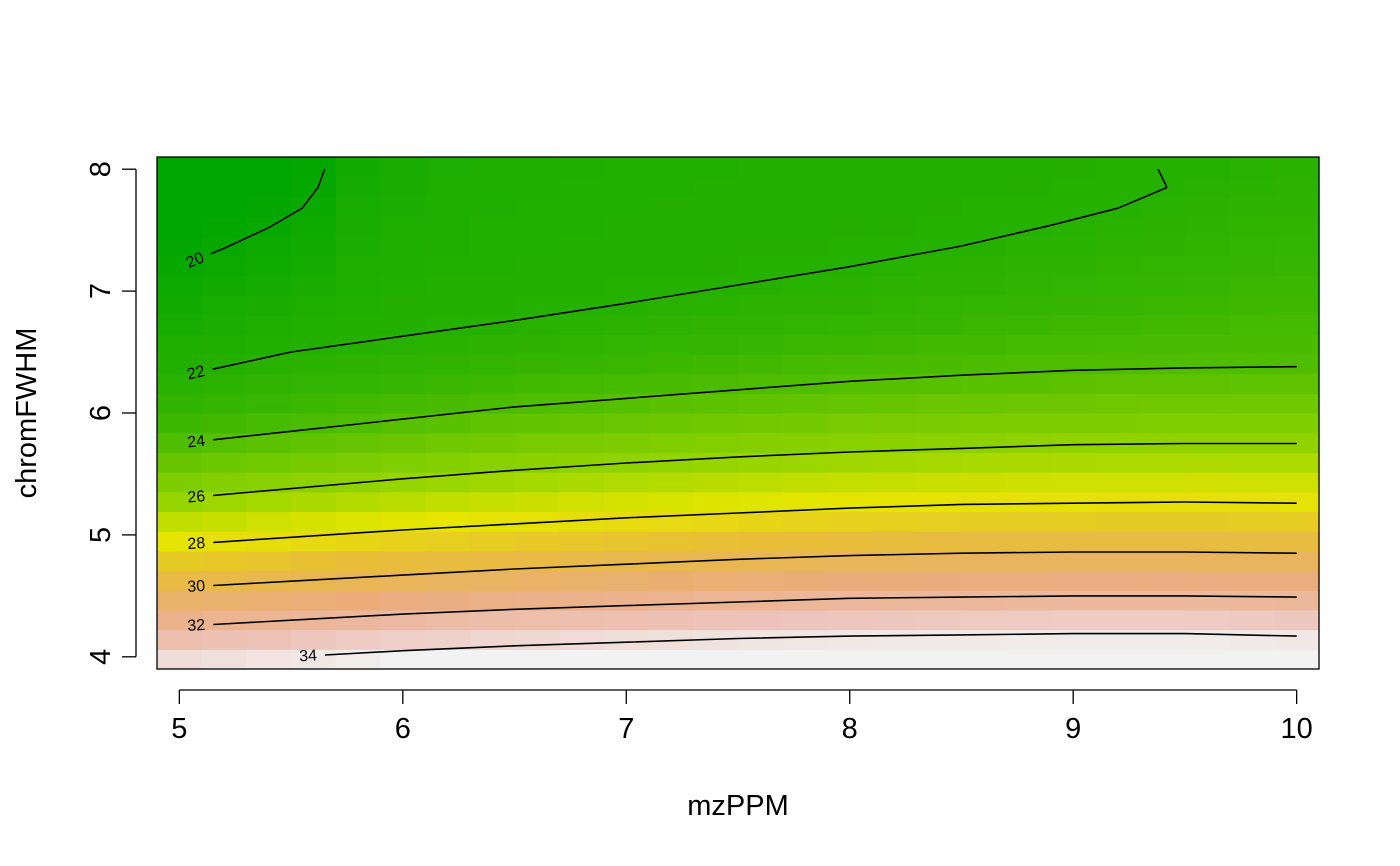 The width and height of the screenshot is (1400, 866). What do you see at coordinates (196, 587) in the screenshot?
I see `contour-label-30: 30` at bounding box center [196, 587].